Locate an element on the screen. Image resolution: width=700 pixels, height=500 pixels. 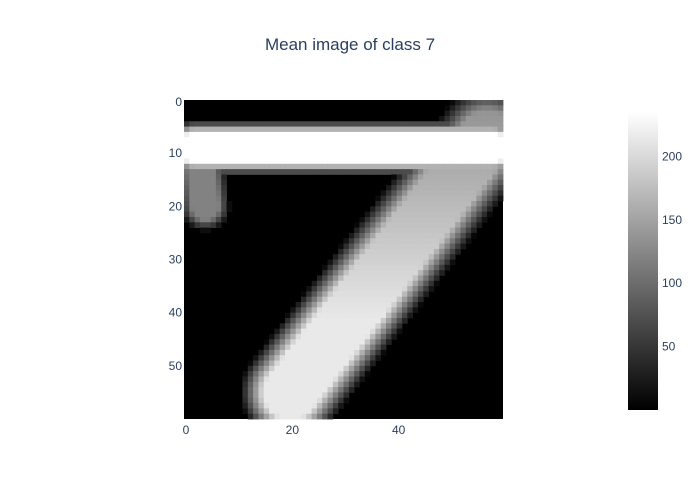
colorbar is located at coordinates (643, 261).